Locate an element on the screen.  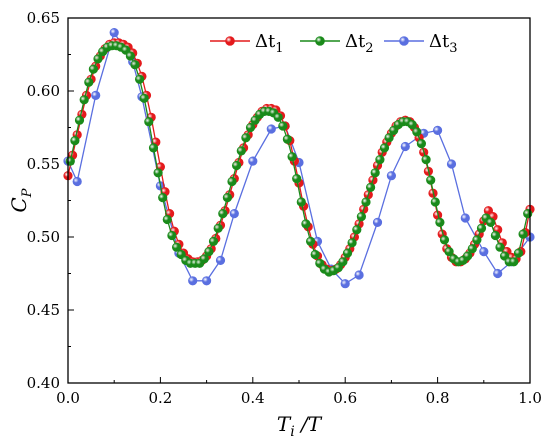
legend-label: Δt2 is located at coordinates (359, 43).